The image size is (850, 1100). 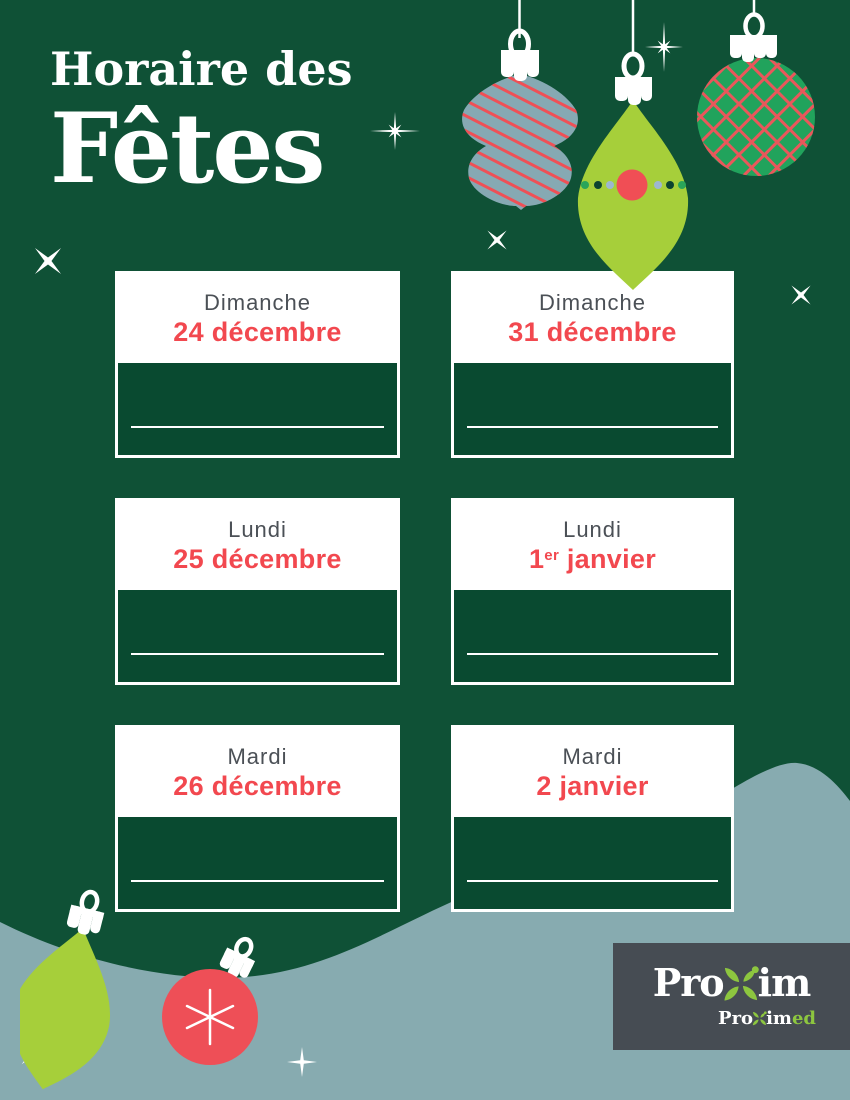 I want to click on card-header: Dimanche 31 décembre, so click(x=592, y=317).